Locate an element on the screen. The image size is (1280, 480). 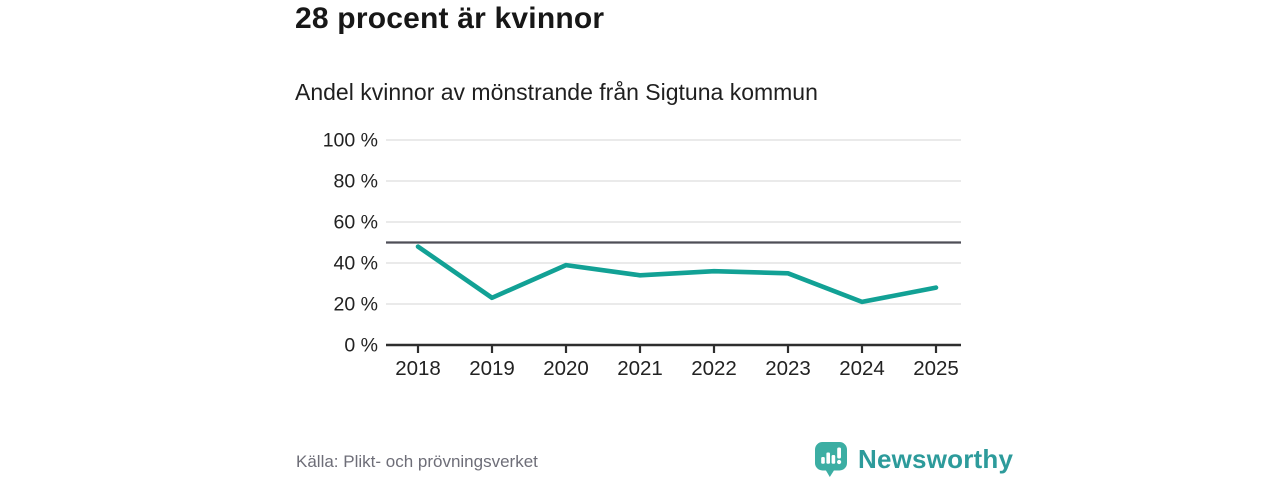
page-title: 28 procent är kvinnor is located at coordinates (450, 18).